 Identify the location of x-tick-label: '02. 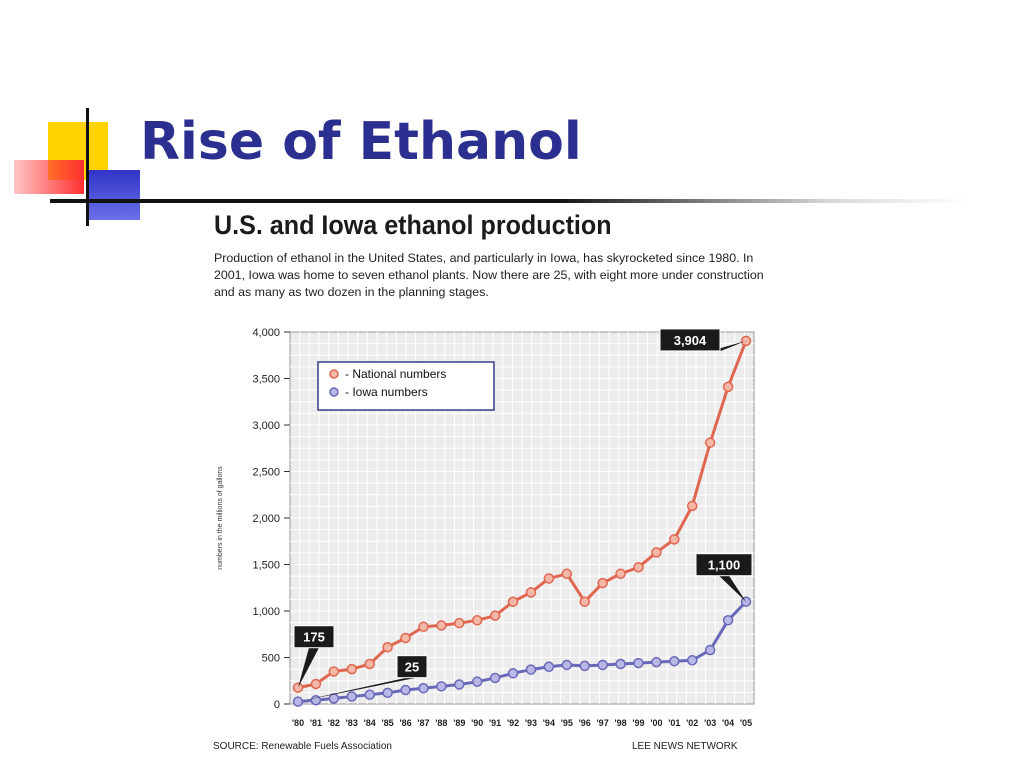
(692, 723).